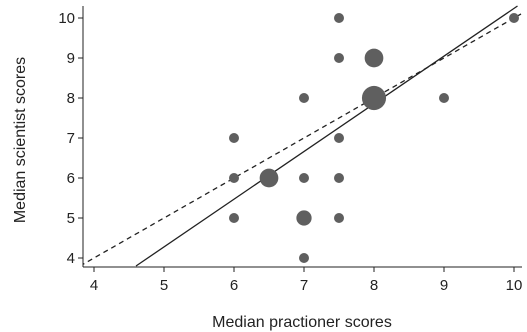 The image size is (527, 332). I want to click on x-ticks: 4 5 6 7 8 9 10, so click(306, 280).